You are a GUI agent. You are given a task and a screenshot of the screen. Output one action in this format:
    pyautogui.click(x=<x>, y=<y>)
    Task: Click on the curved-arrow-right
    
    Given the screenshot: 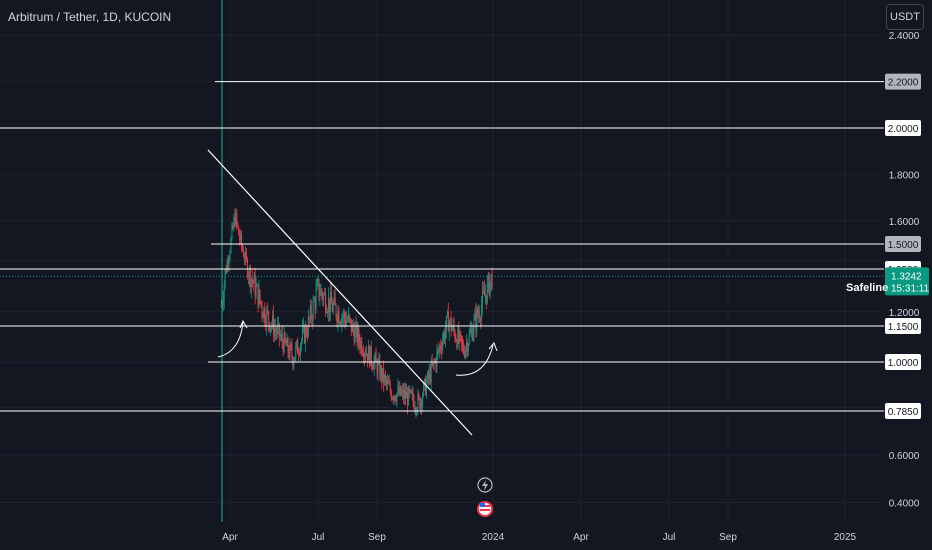 What is the action you would take?
    pyautogui.click(x=474, y=360)
    